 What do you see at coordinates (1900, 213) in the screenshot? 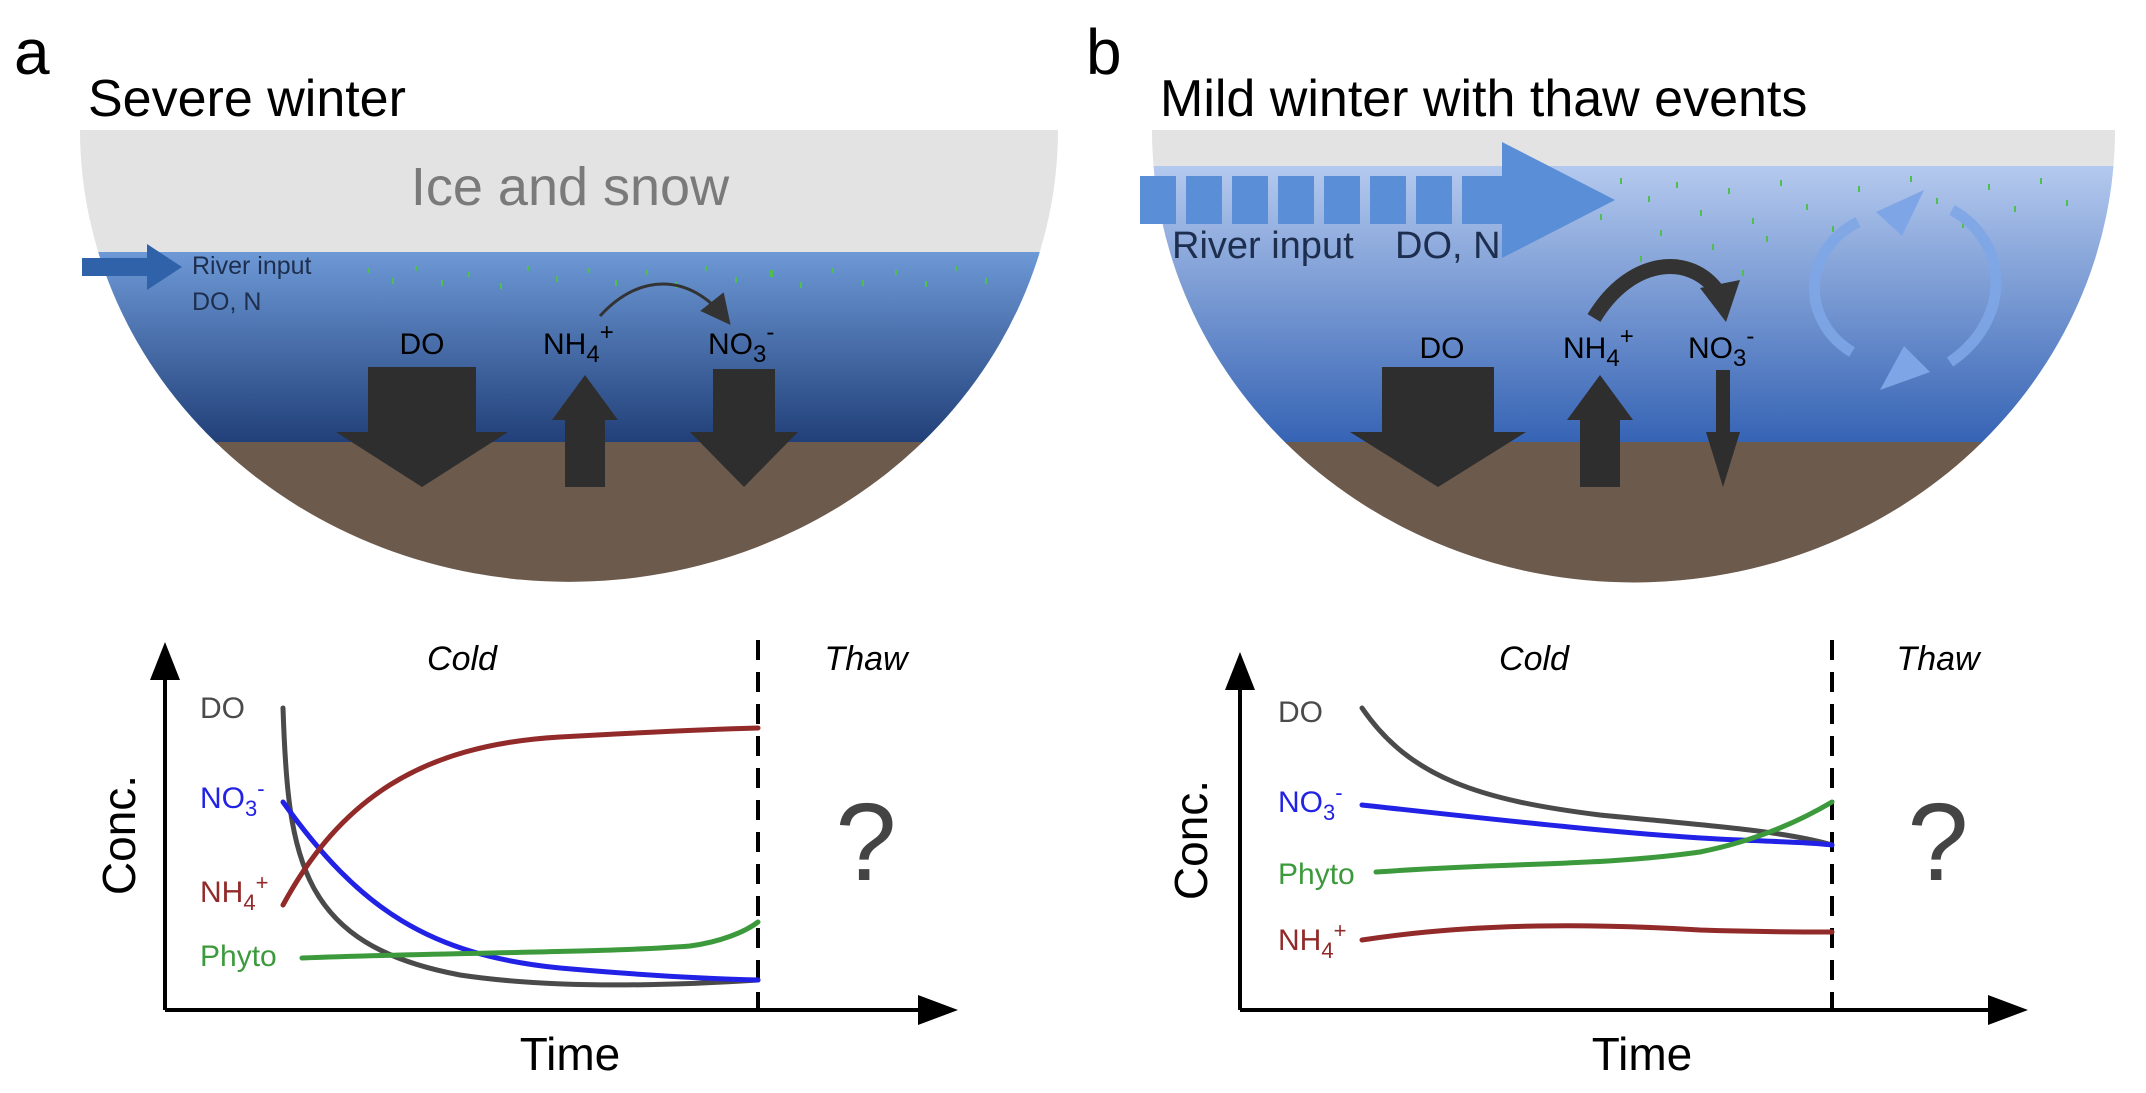
I see `mixing-arrowhead-top` at bounding box center [1900, 213].